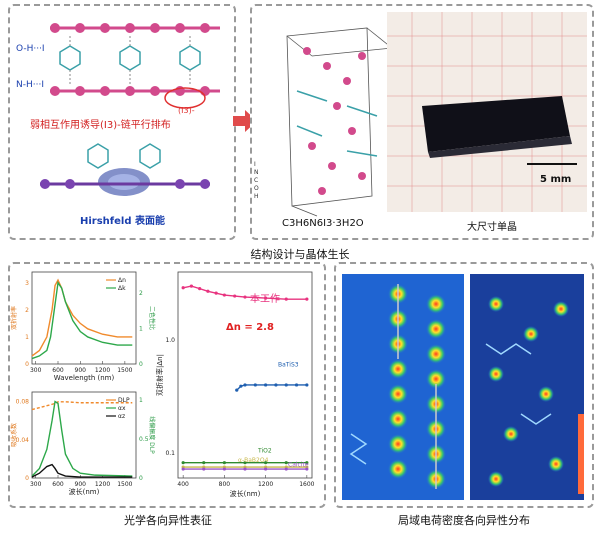 This screenshot has height=533, width=600. I want to click on y-tick-label: 0.1, so click(170, 453).